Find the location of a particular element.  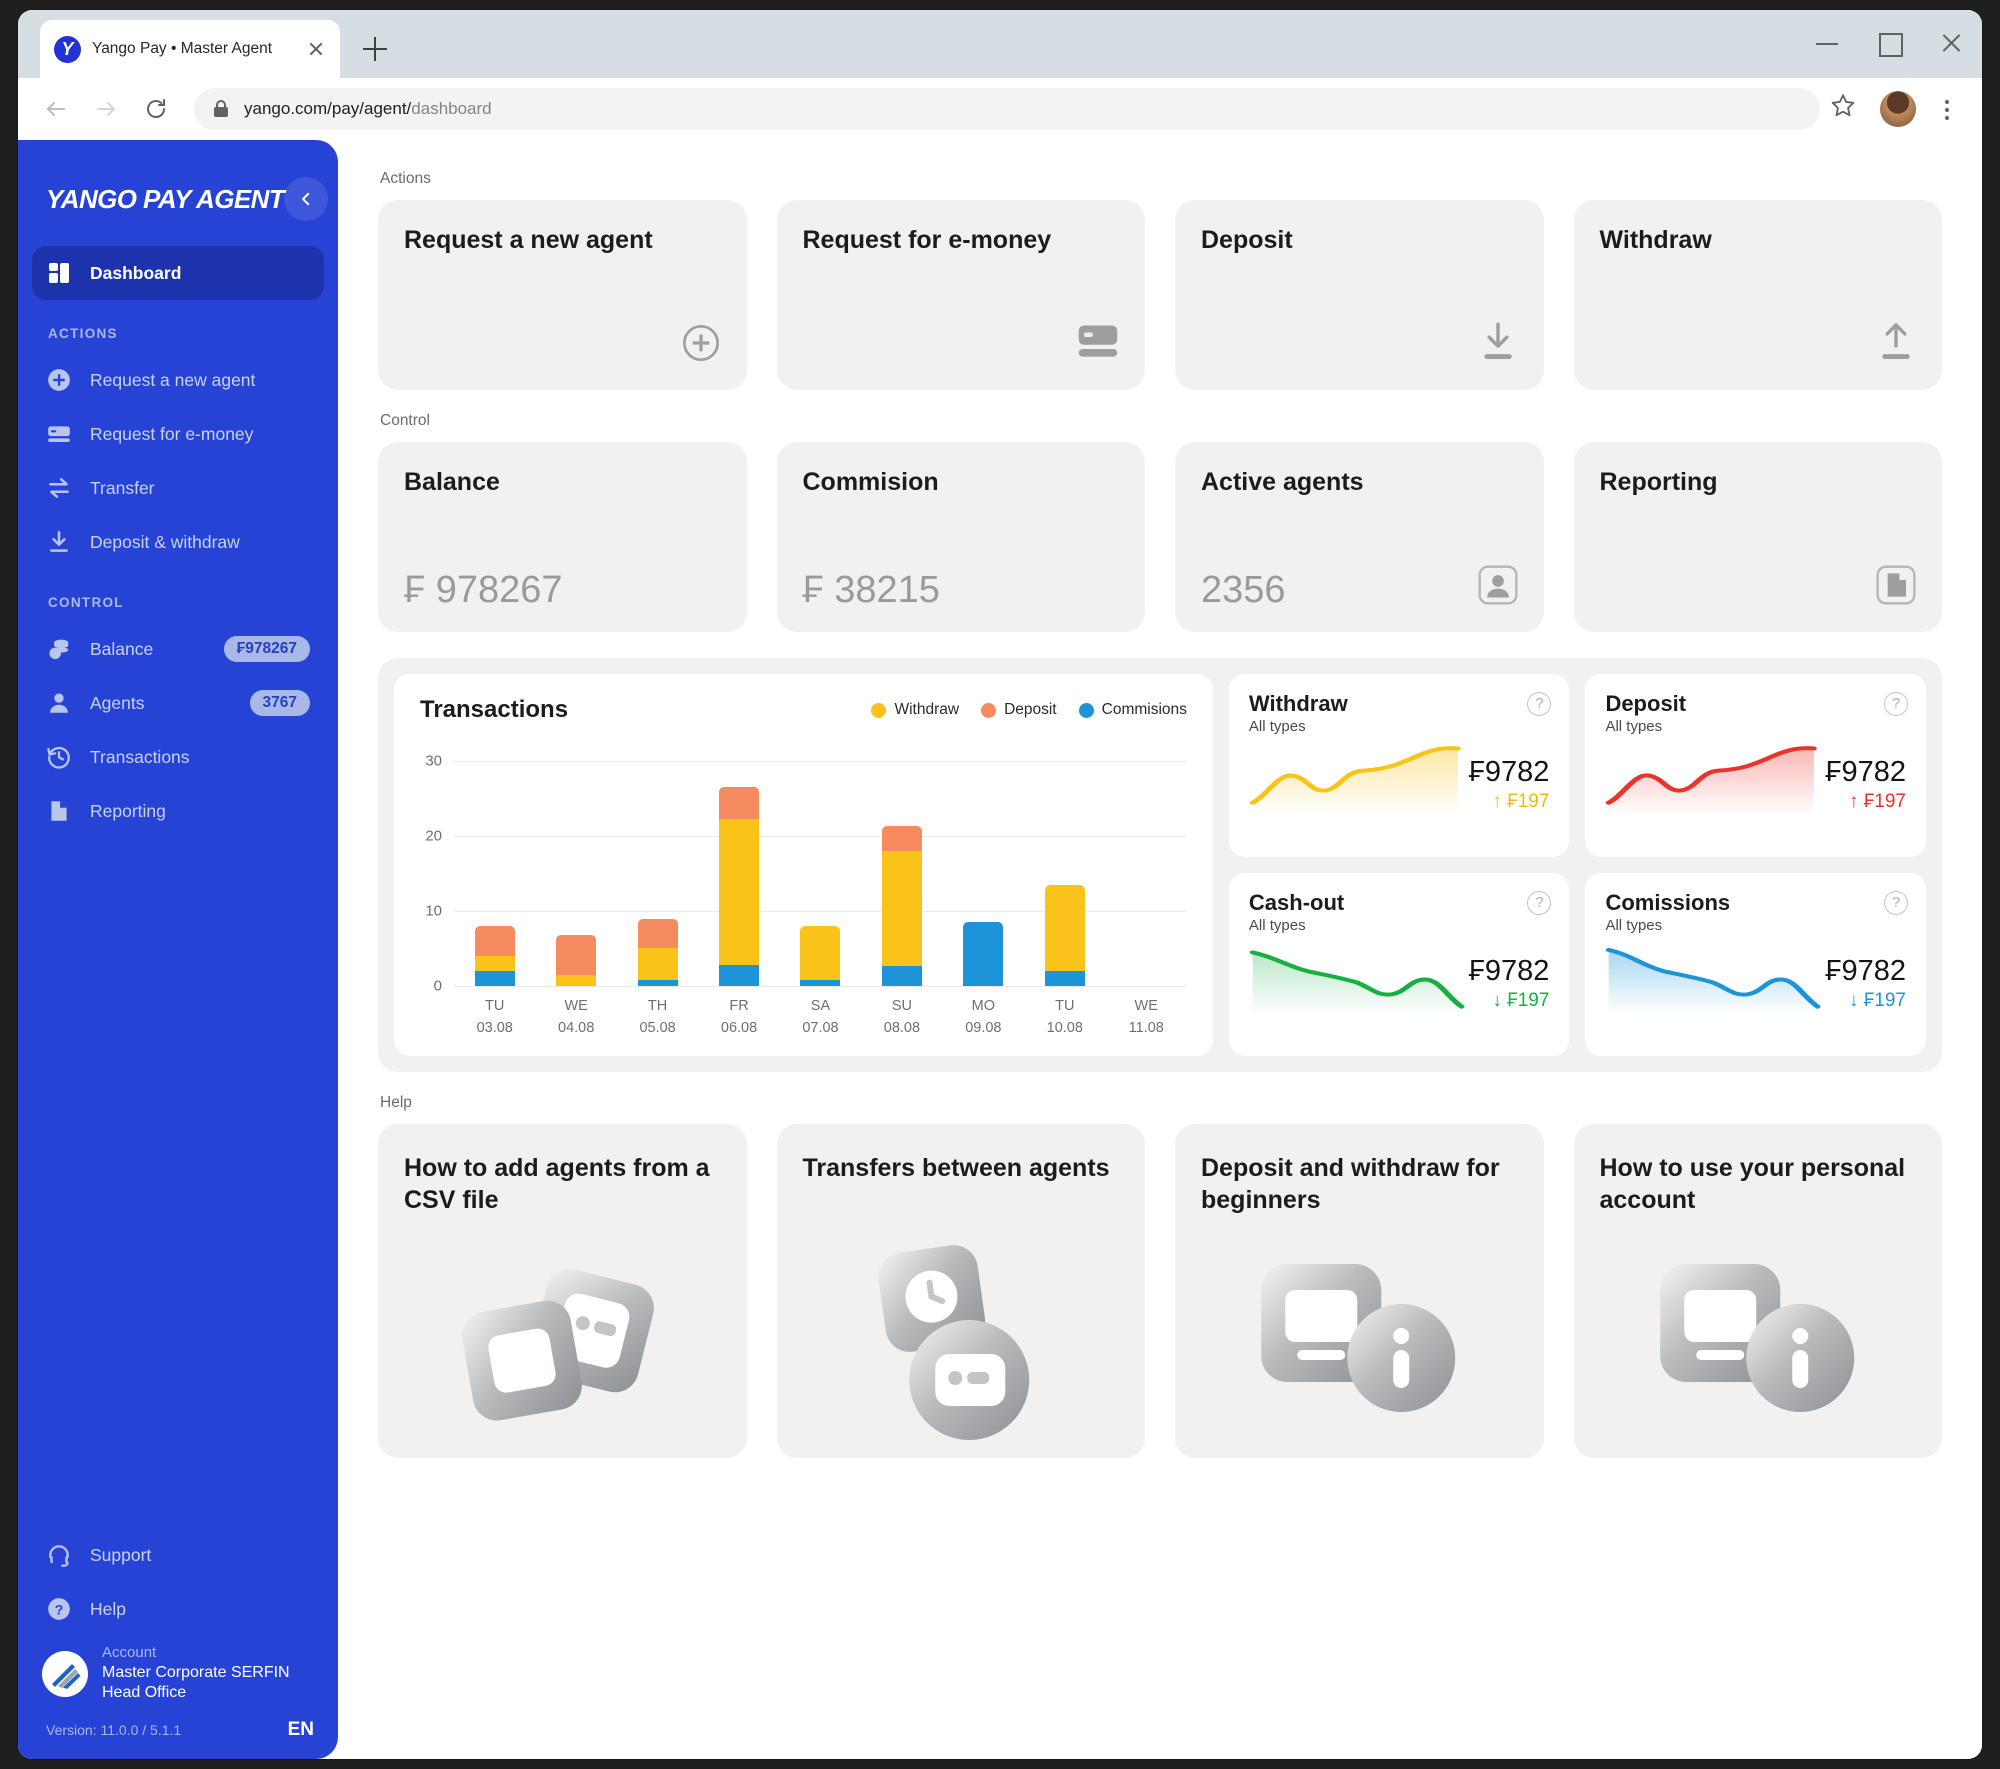

card-value: ₣ 978267 is located at coordinates (483, 590).